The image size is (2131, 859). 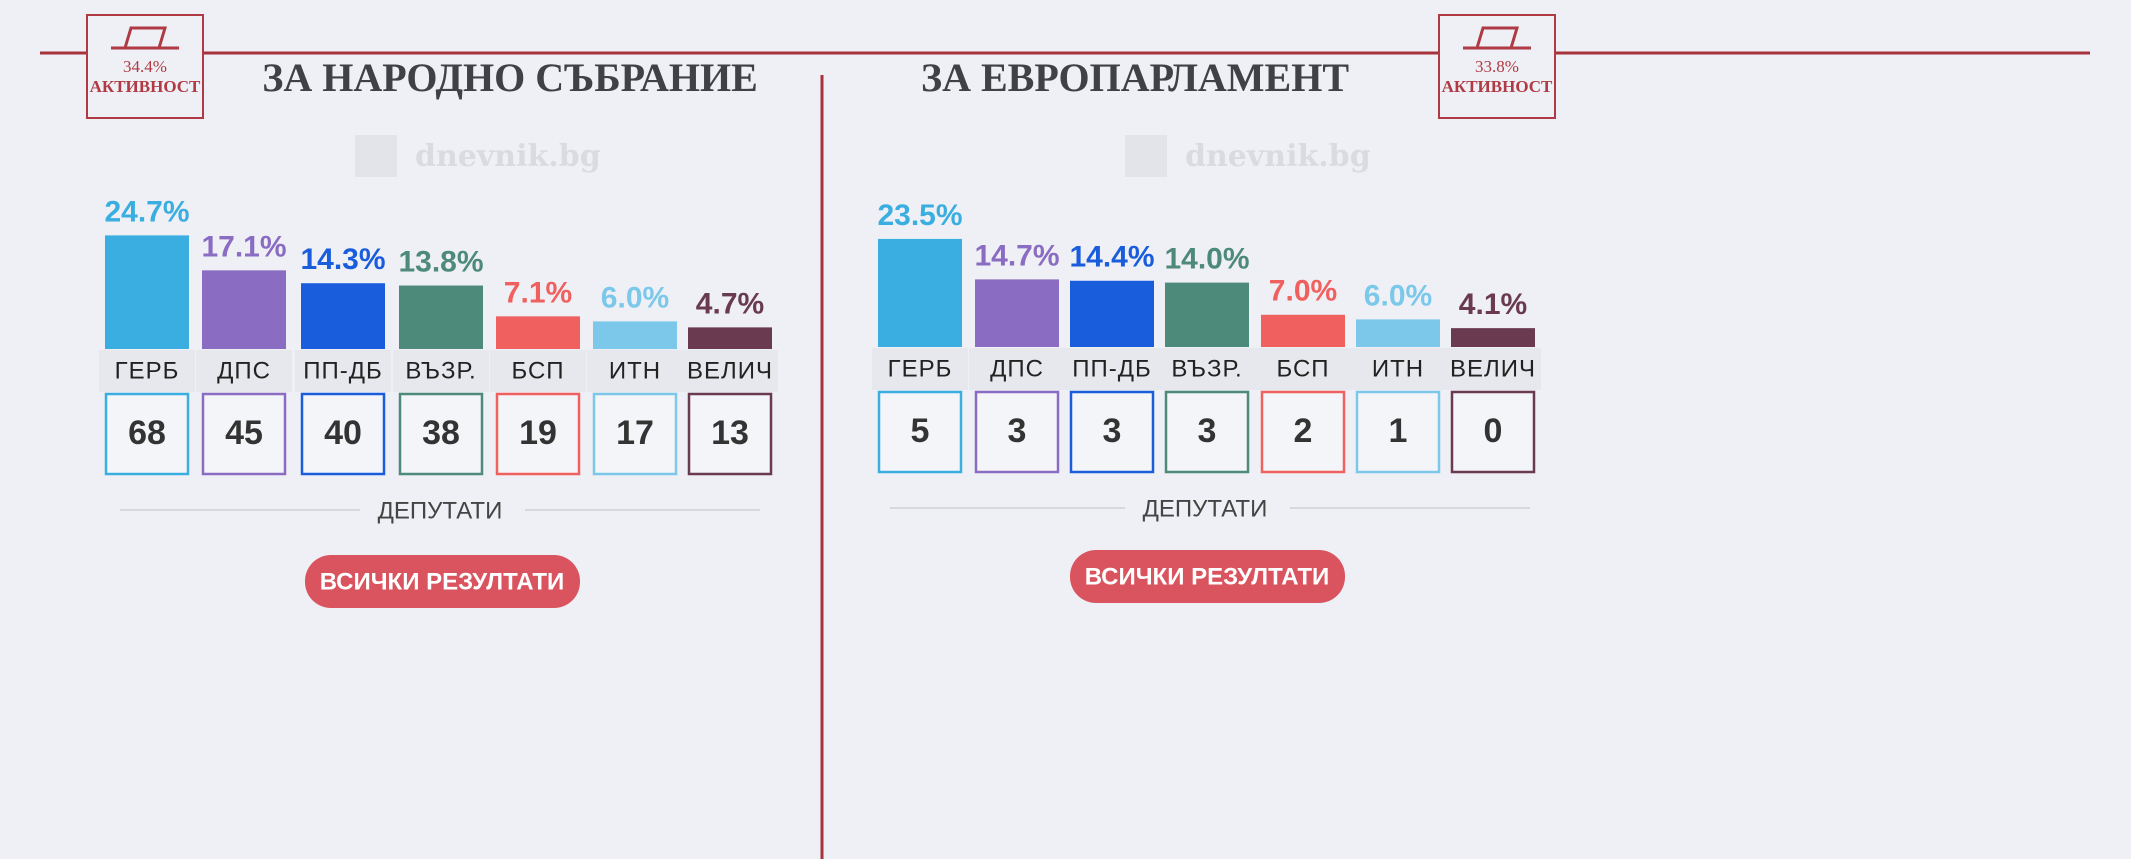 I want to click on seat-count: 17, so click(x=635, y=433).